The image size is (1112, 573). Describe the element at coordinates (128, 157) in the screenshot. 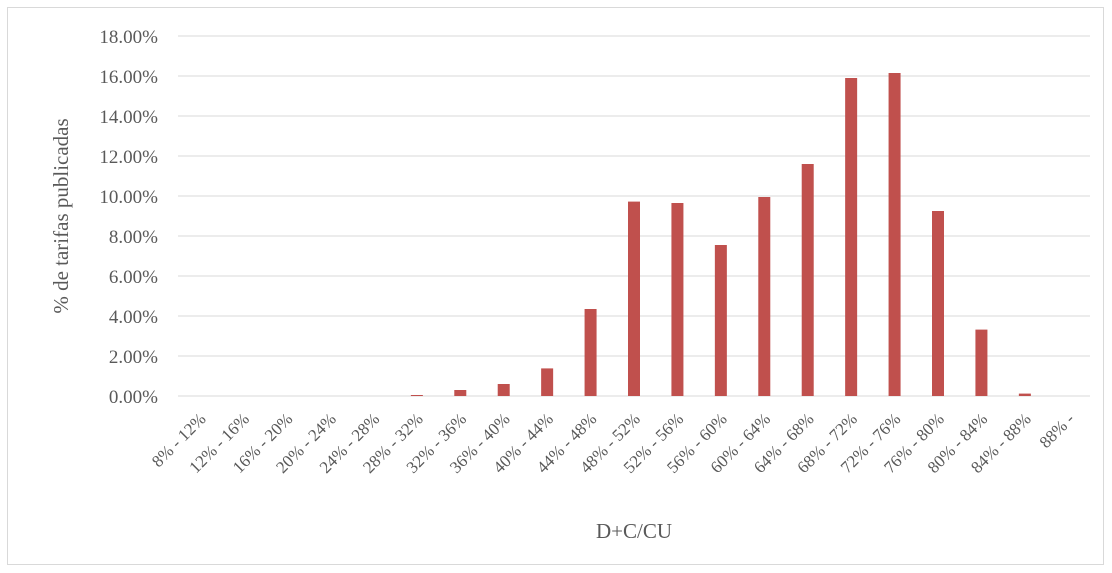

I see `y-tick-label: 12.00%` at that location.